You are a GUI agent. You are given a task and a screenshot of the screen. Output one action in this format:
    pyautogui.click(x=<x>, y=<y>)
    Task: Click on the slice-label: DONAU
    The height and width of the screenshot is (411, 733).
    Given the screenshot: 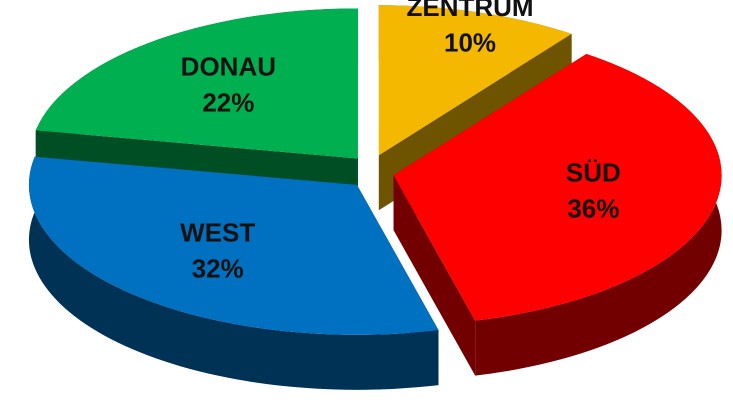 What is the action you would take?
    pyautogui.click(x=228, y=67)
    